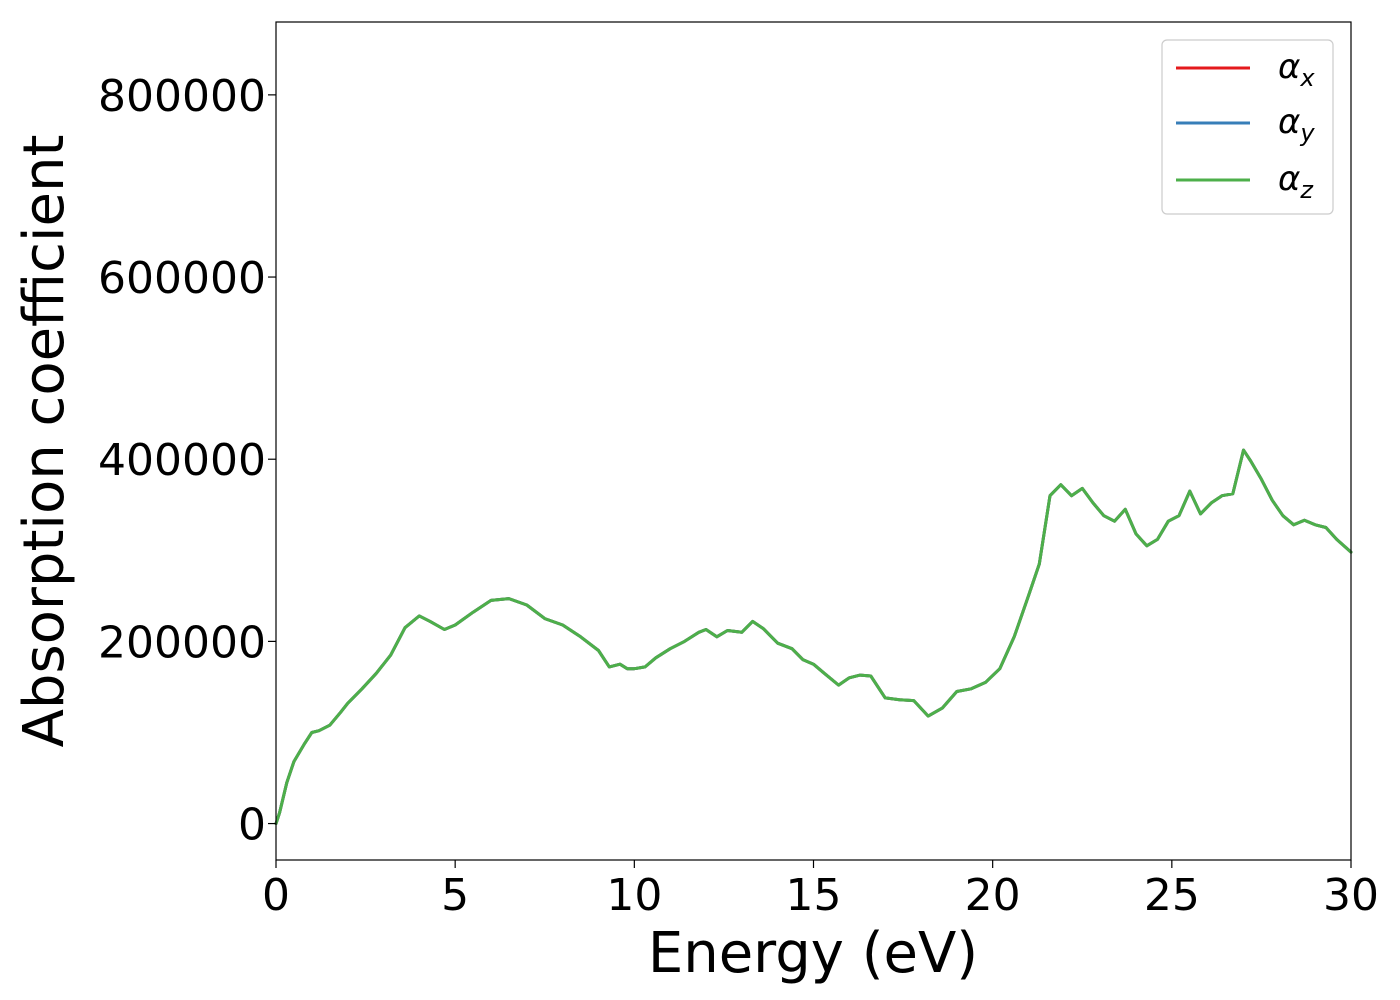 The height and width of the screenshot is (1000, 1400). Describe the element at coordinates (182, 642) in the screenshot. I see `y-tick-label: 200000` at that location.